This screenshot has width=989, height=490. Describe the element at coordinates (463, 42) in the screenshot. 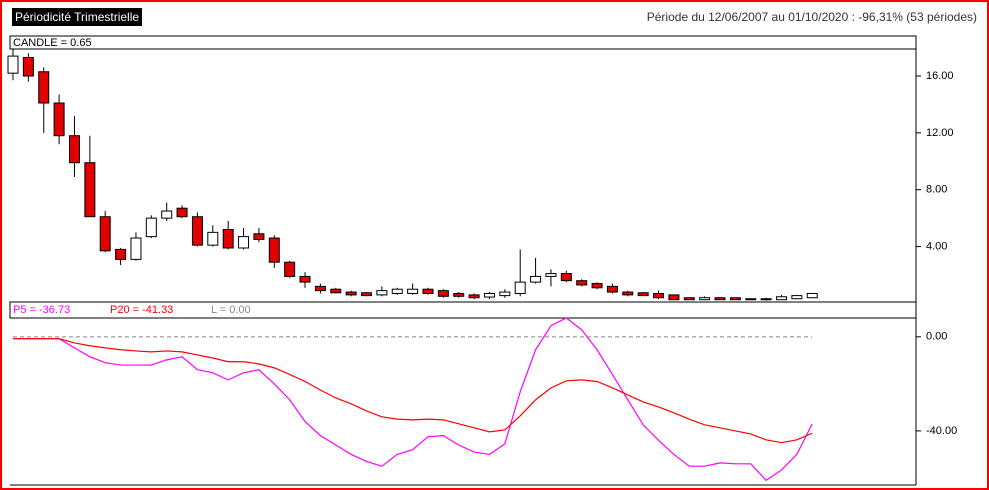

I see `panel-header` at that location.